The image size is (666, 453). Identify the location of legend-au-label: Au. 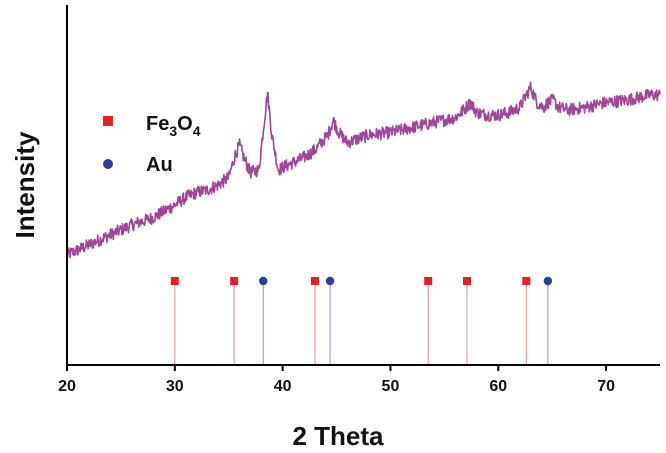
(159, 165).